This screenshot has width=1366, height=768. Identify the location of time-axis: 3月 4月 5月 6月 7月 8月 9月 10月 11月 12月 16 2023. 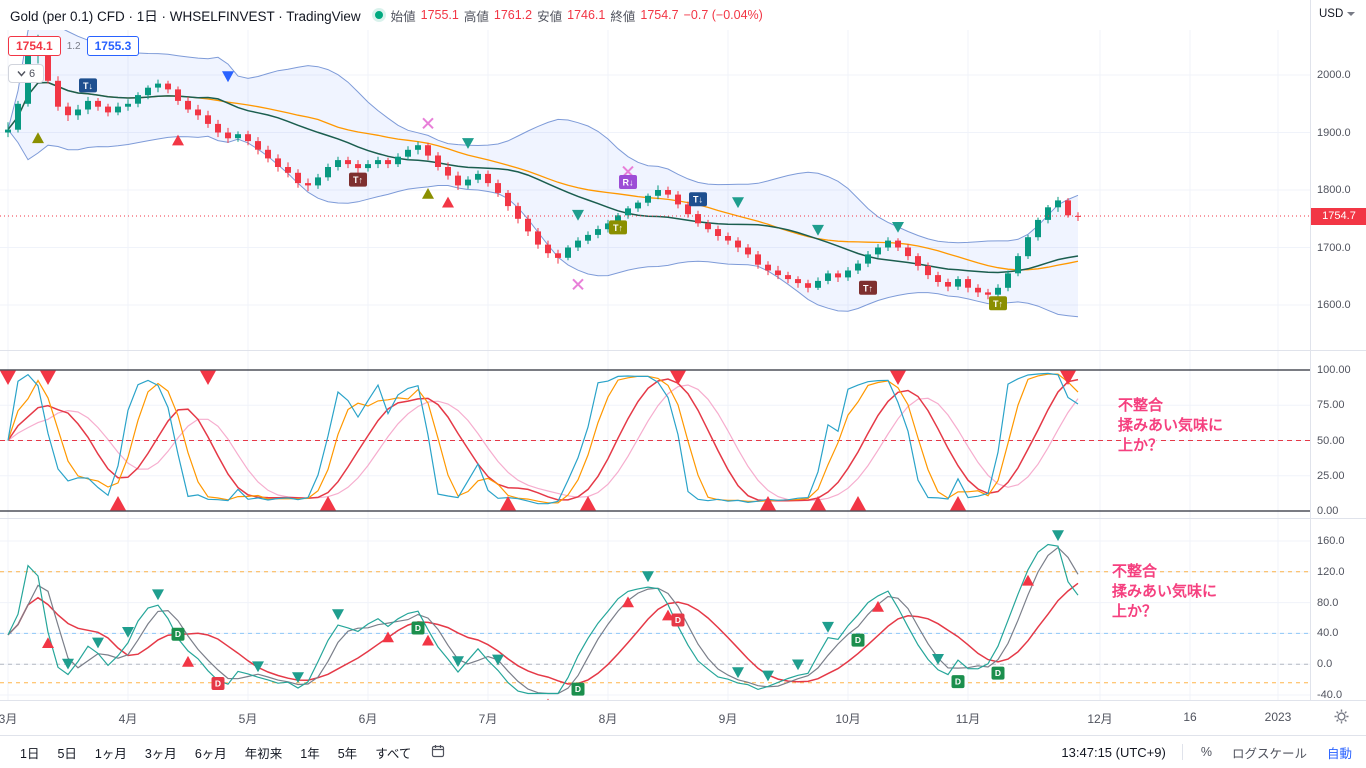
(683, 718).